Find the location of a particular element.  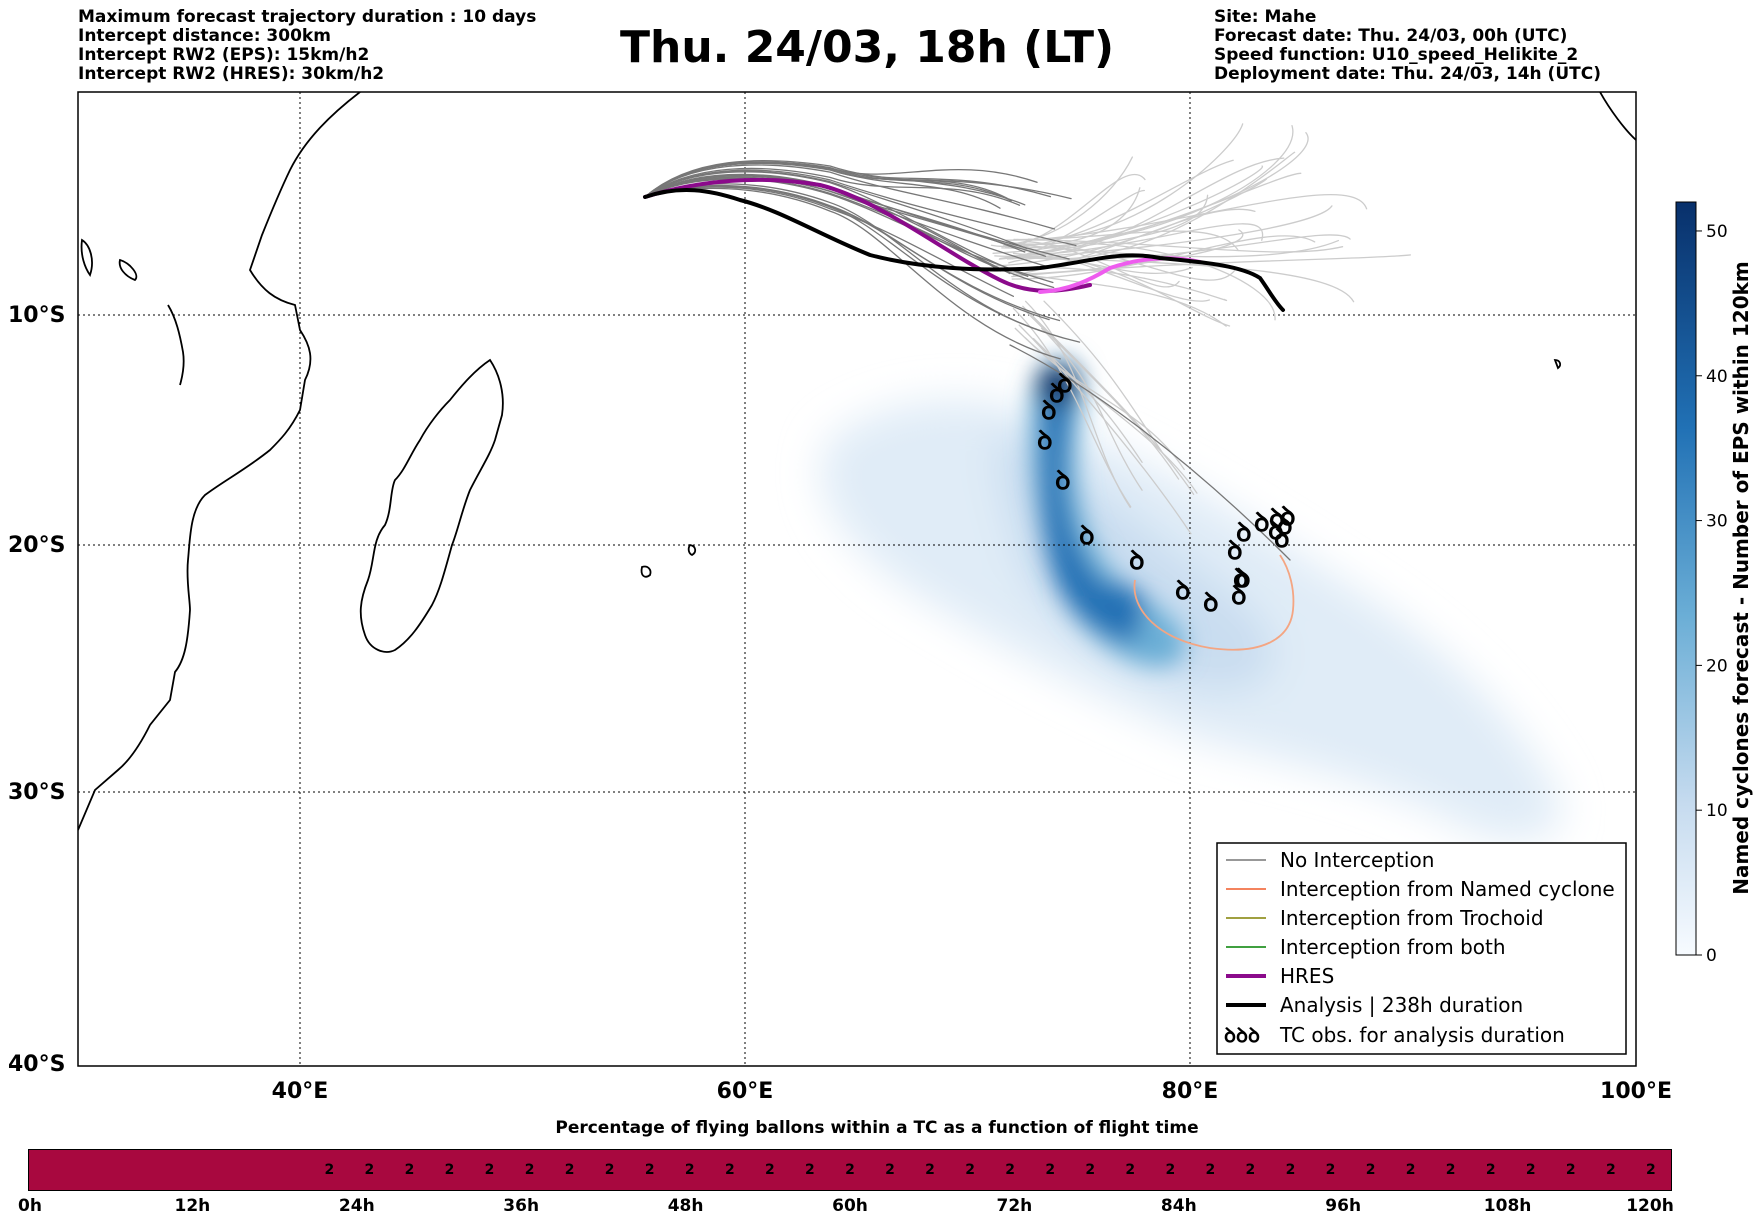

header-line: Site: Mahe is located at coordinates (1265, 17).